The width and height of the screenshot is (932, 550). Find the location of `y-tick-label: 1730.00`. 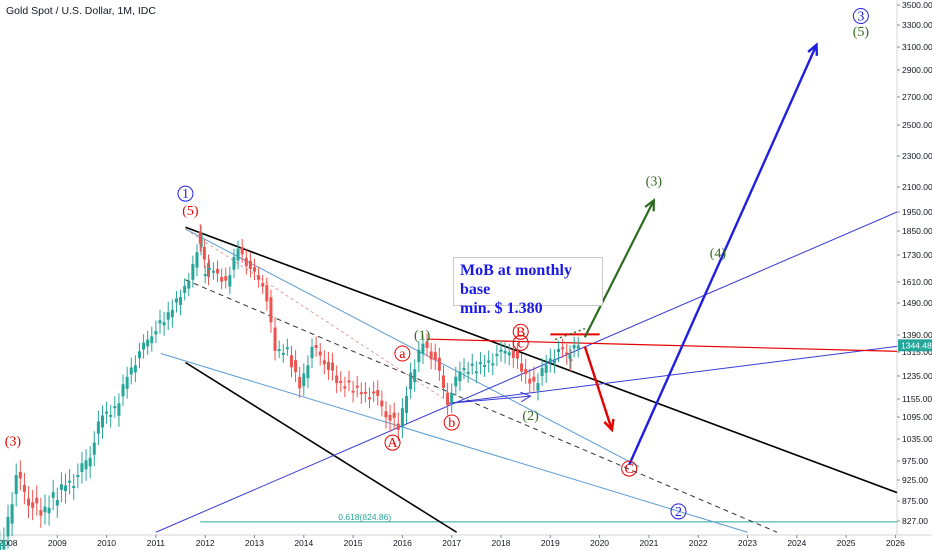

y-tick-label: 1730.00 is located at coordinates (917, 255).